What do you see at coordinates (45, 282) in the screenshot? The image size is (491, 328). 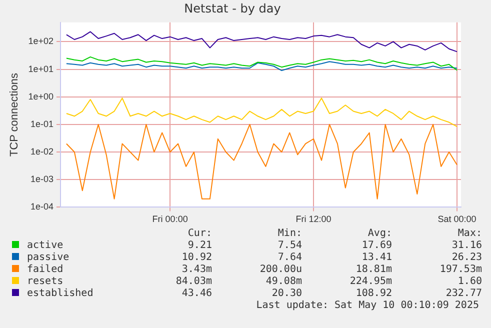 I see `legend-label: resets` at bounding box center [45, 282].